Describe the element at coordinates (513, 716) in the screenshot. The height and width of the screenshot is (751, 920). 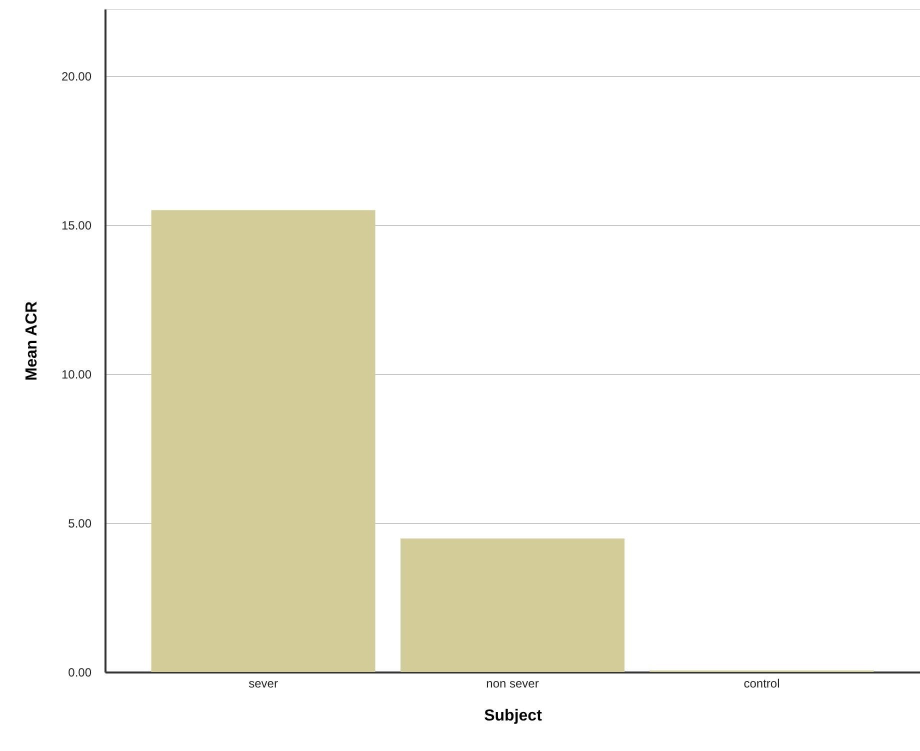
I see `x-axis-title: Subject` at that location.